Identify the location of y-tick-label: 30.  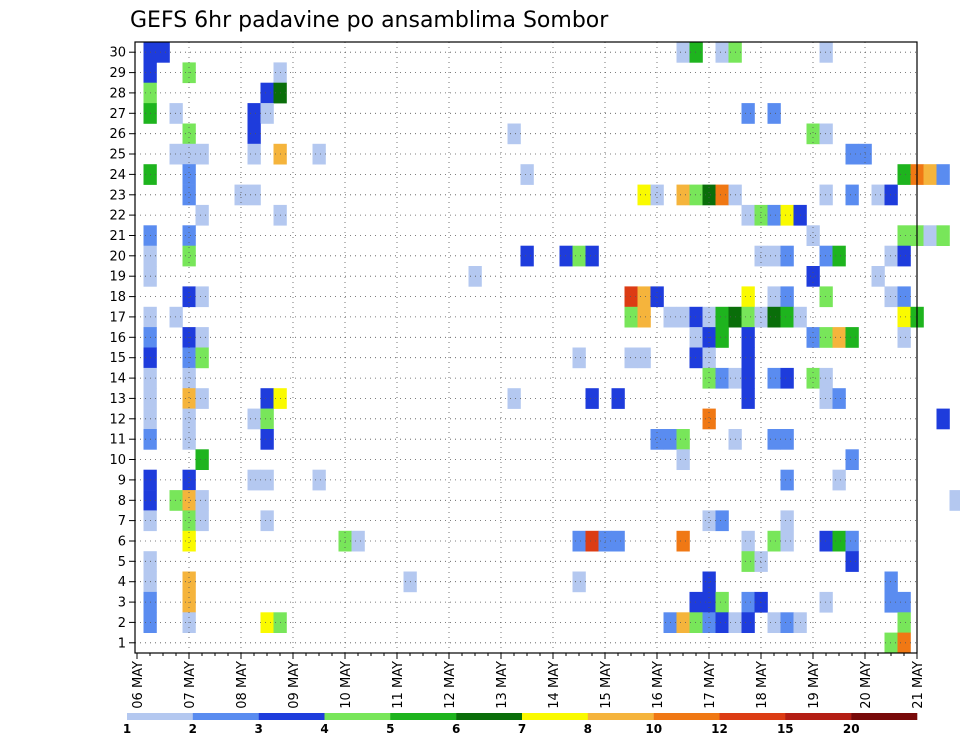
(117, 53).